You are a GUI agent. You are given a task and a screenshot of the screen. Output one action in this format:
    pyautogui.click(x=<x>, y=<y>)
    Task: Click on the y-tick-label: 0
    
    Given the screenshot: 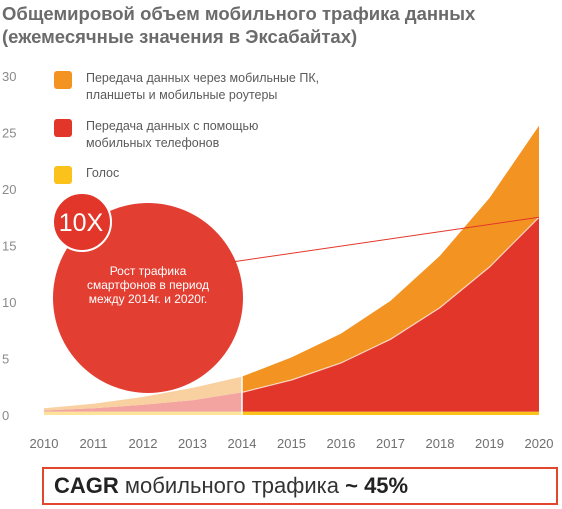 What is the action you would take?
    pyautogui.click(x=5, y=415)
    